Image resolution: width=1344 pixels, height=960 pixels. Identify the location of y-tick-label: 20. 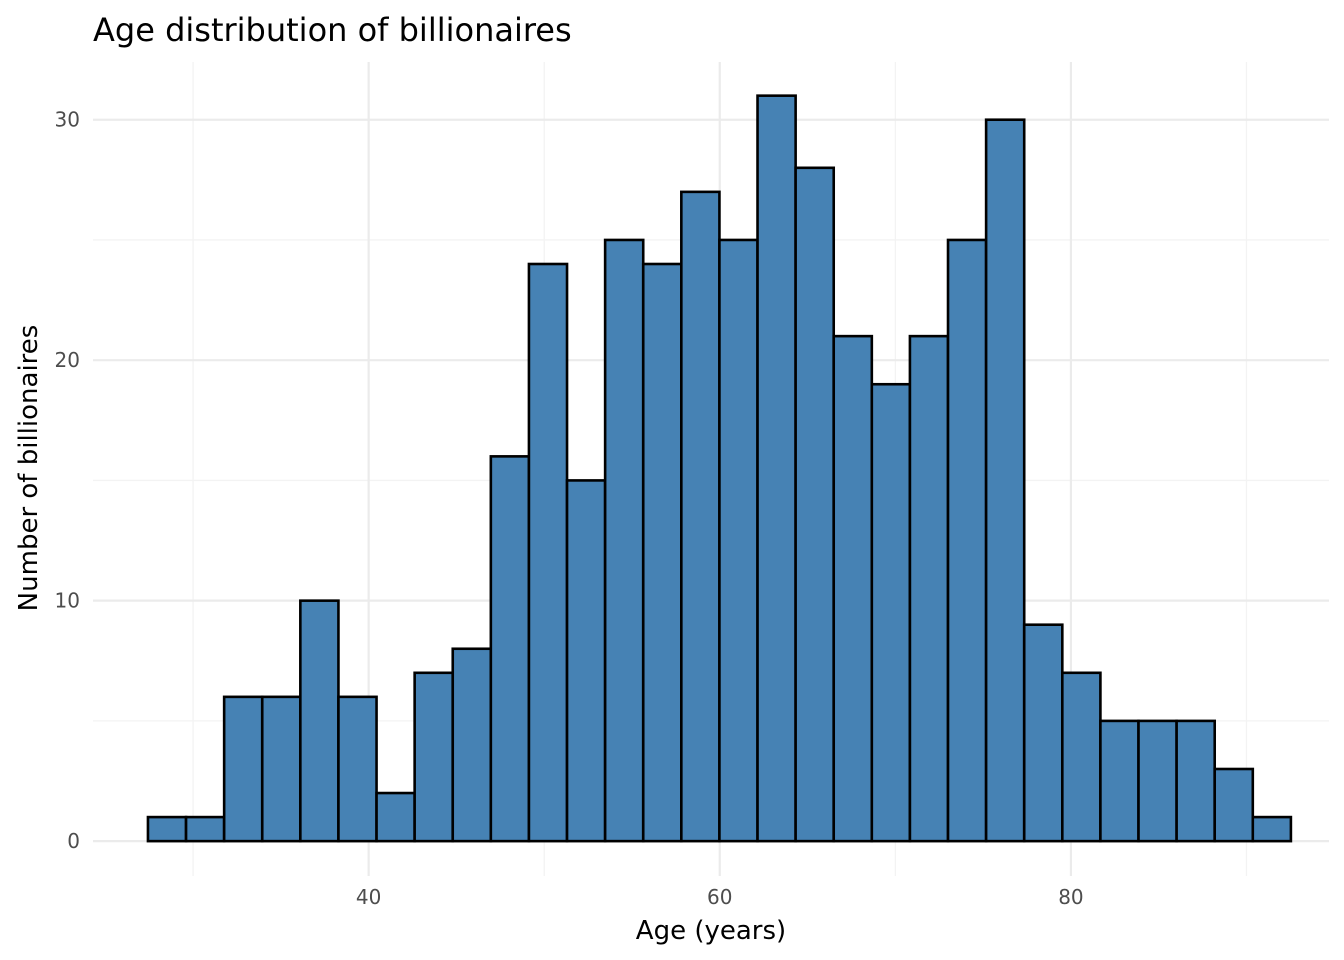
(67, 360).